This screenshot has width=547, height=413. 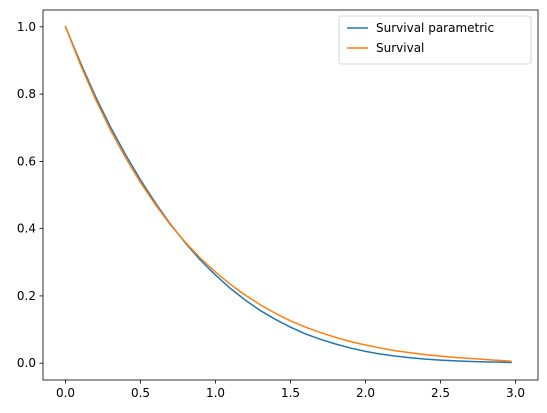 I want to click on legend-box, so click(x=435, y=40).